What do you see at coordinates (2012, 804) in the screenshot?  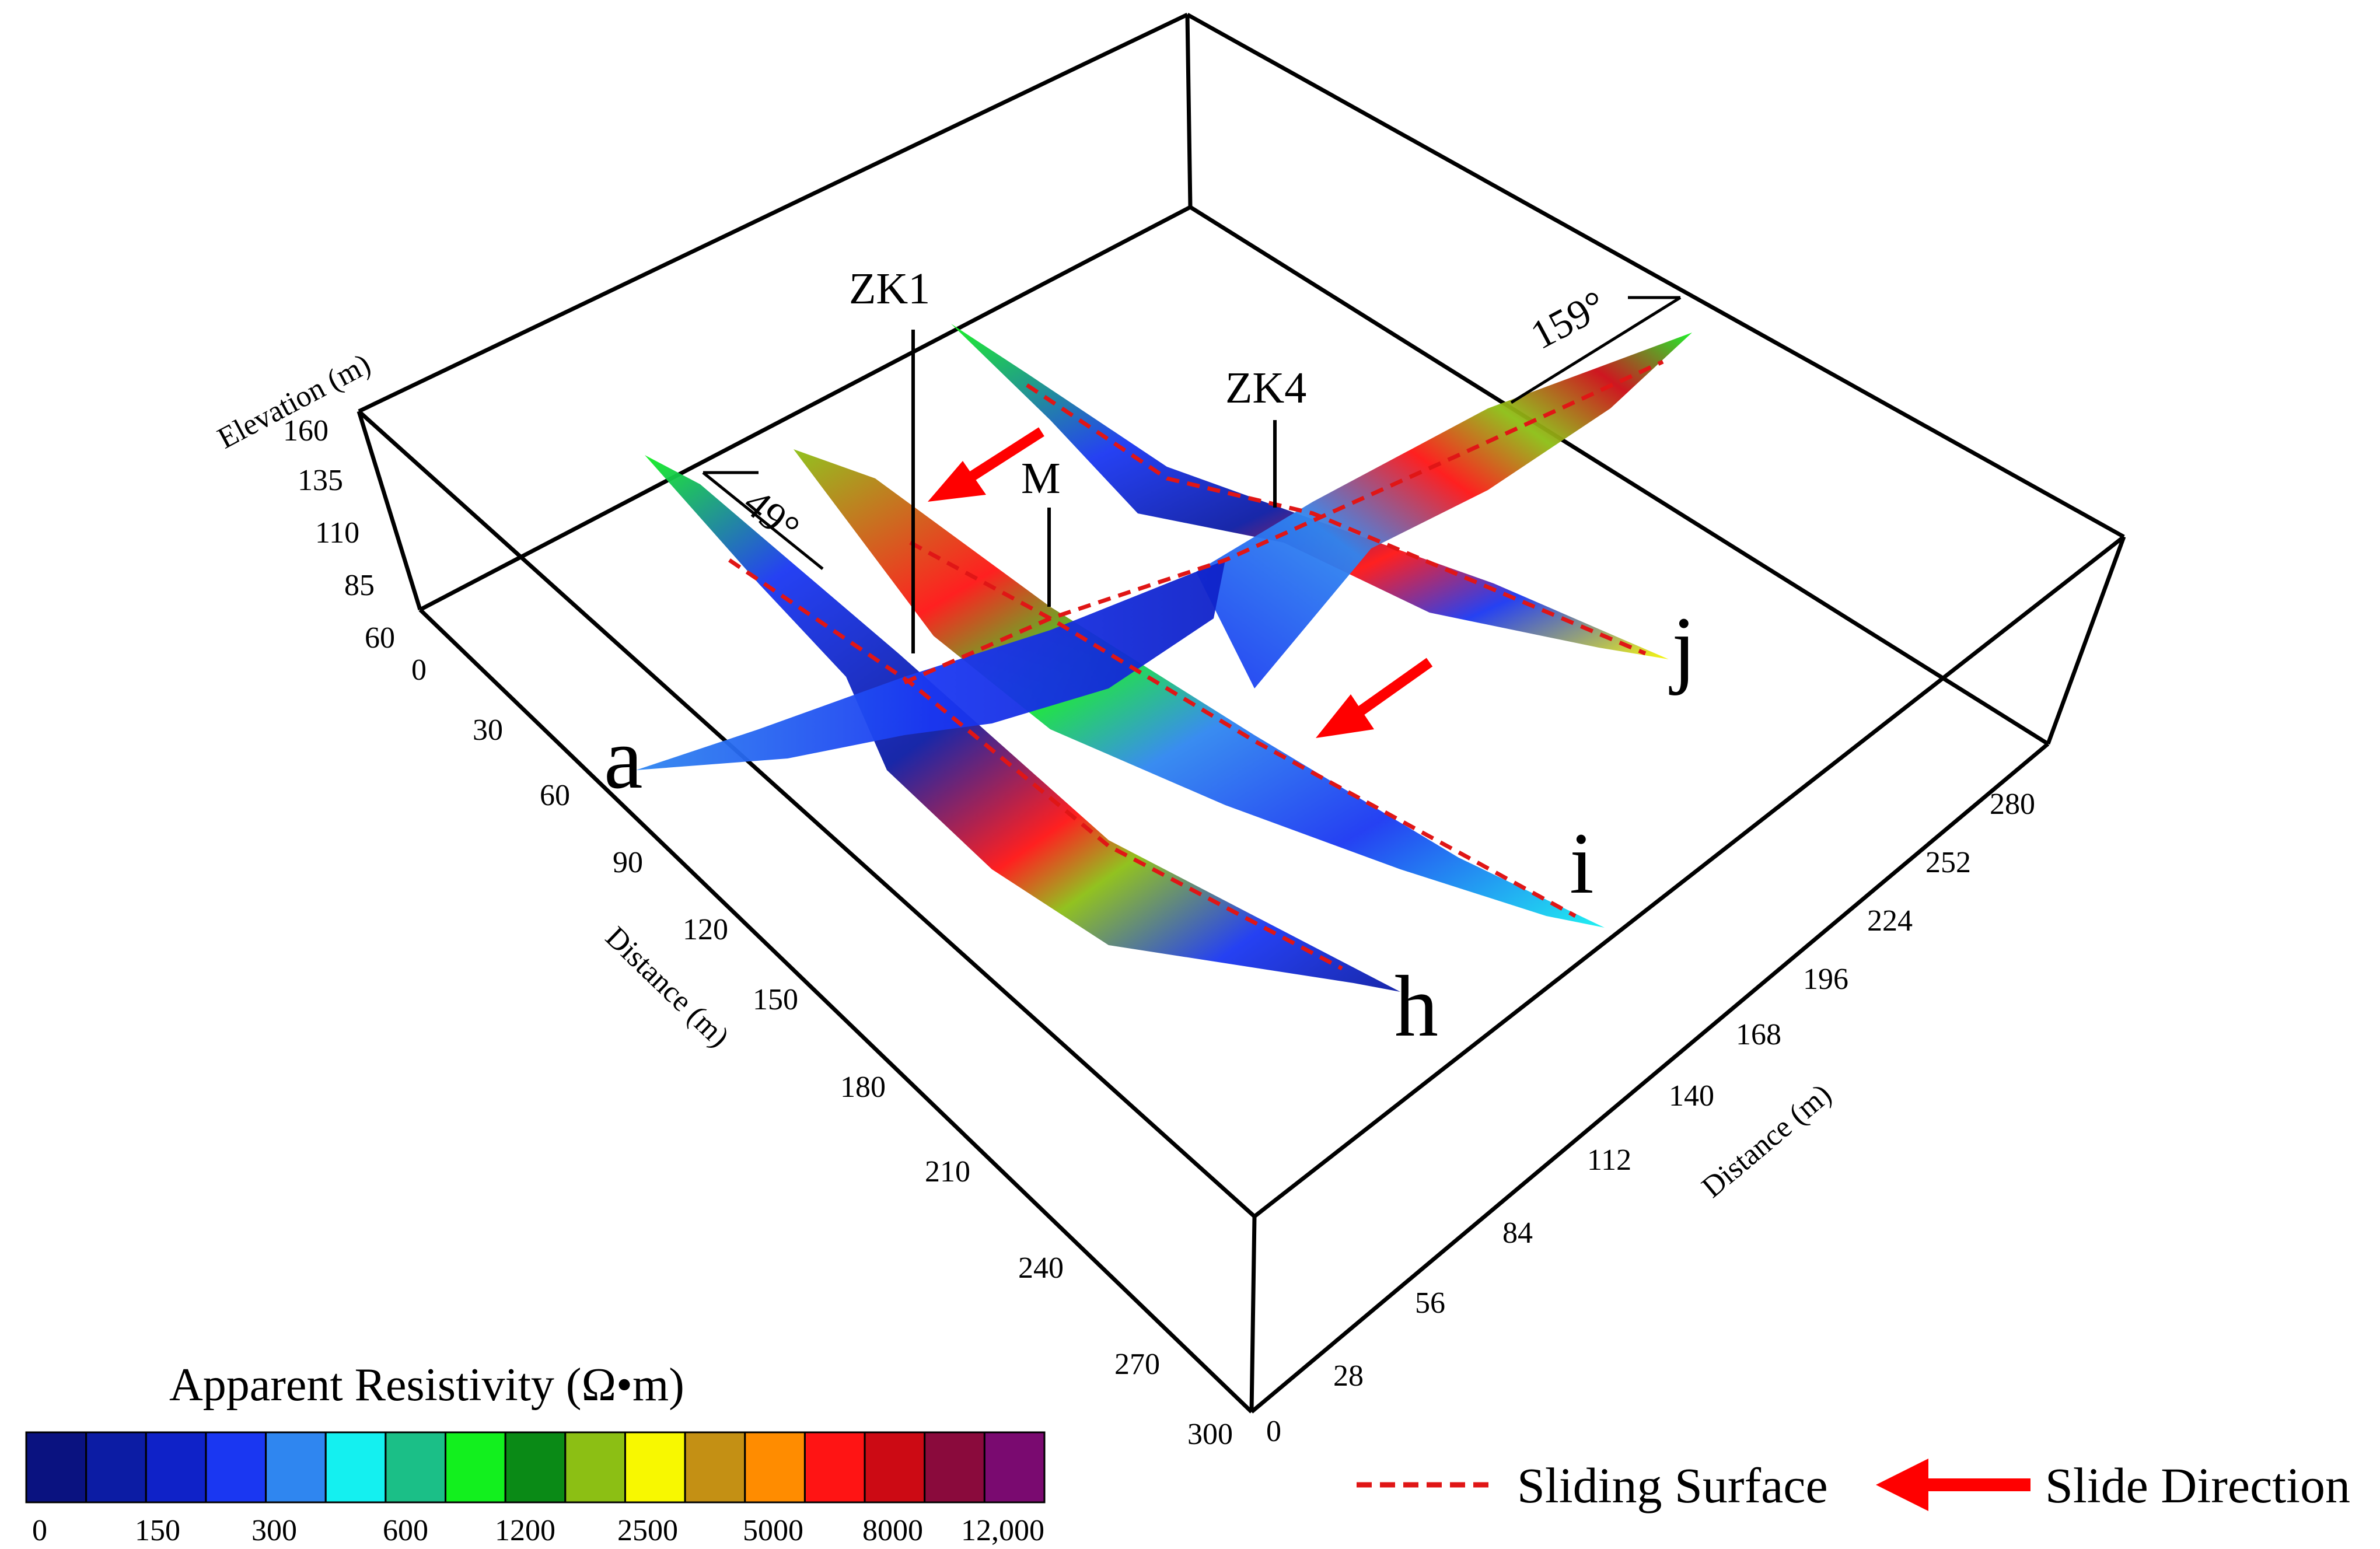 I see `right-distance-tick: 280` at bounding box center [2012, 804].